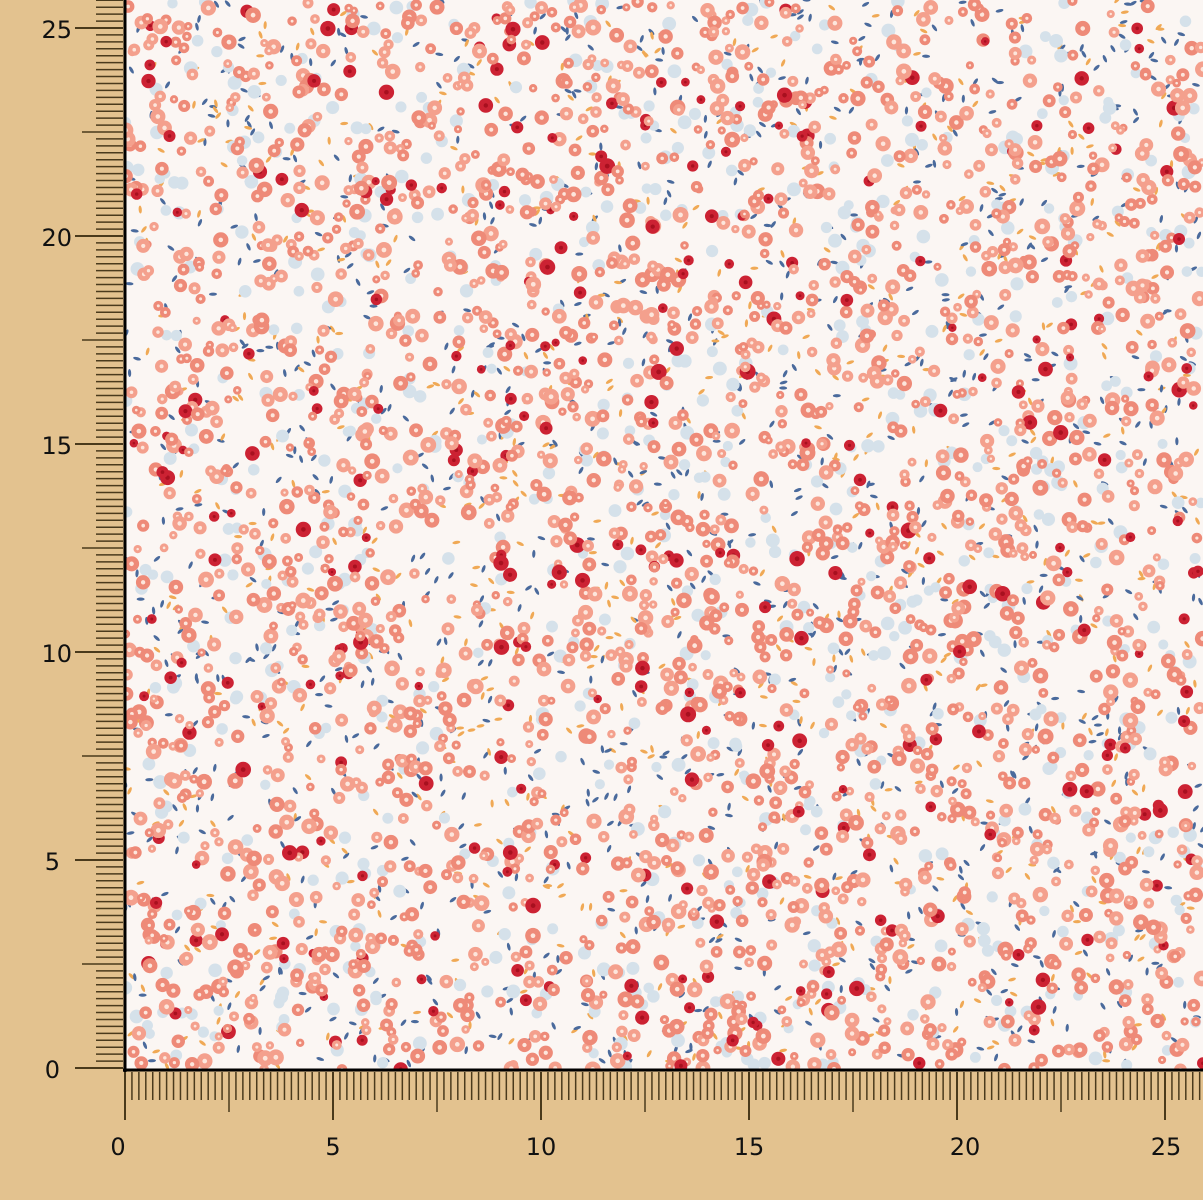  Describe the element at coordinates (56, 30) in the screenshot. I see `y-label-25: 25` at that location.